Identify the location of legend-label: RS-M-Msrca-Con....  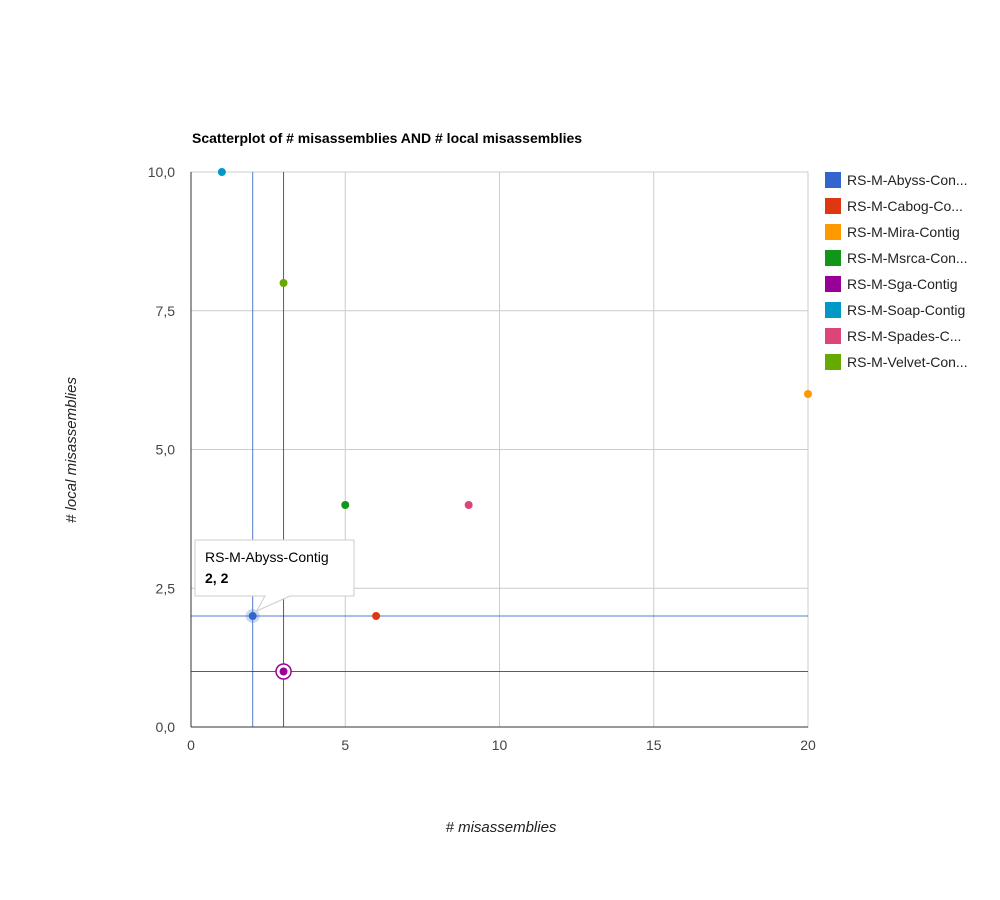
(907, 258).